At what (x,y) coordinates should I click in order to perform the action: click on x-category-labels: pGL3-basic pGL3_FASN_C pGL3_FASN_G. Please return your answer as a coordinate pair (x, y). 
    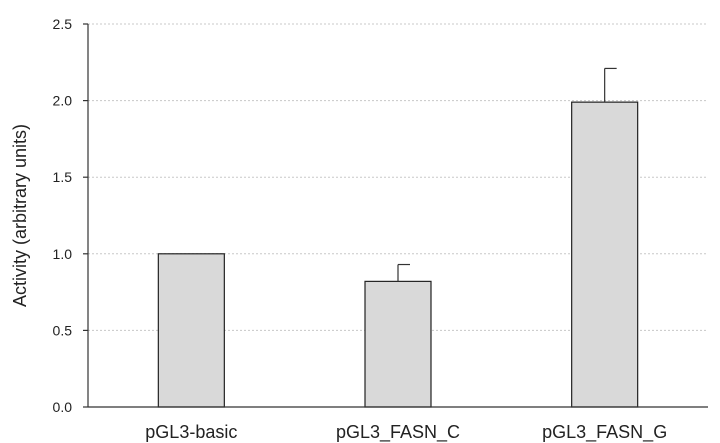
    Looking at the image, I should click on (406, 432).